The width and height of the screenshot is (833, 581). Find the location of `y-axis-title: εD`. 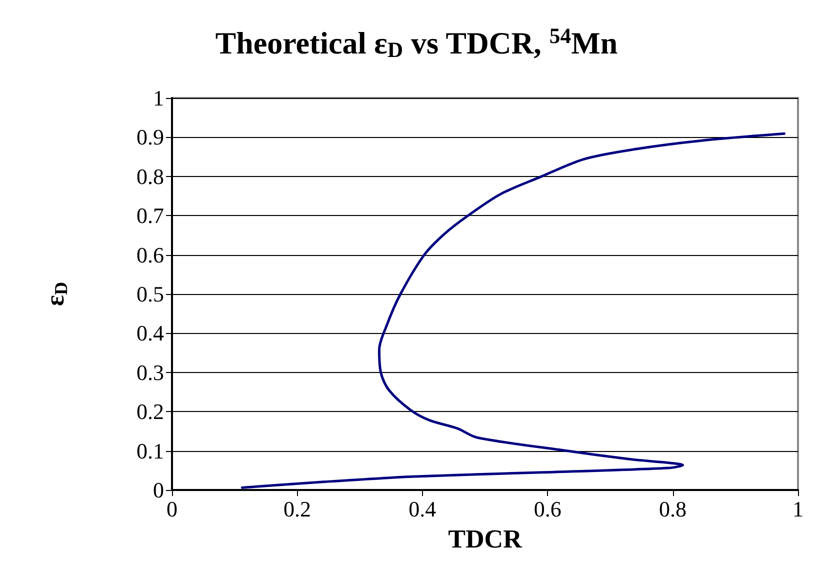

y-axis-title: εD is located at coordinates (55, 294).